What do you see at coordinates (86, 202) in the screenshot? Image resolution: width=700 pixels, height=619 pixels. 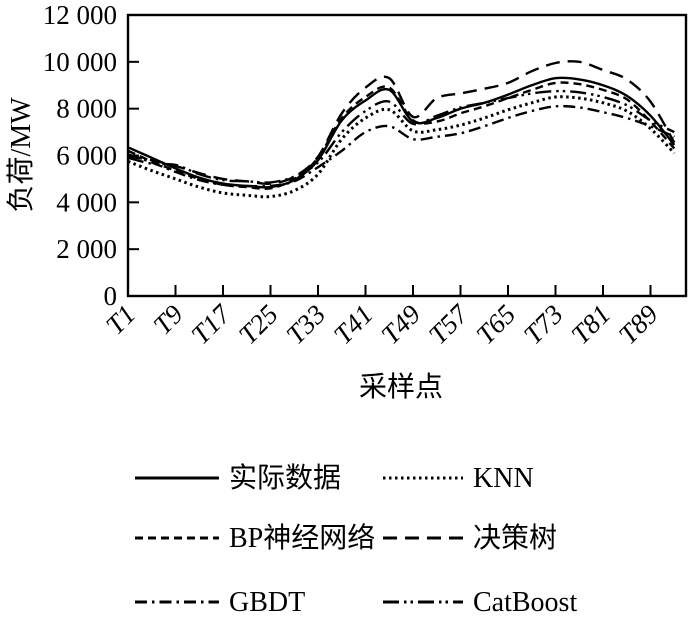 I see `y-tick-label: 4 000` at bounding box center [86, 202].